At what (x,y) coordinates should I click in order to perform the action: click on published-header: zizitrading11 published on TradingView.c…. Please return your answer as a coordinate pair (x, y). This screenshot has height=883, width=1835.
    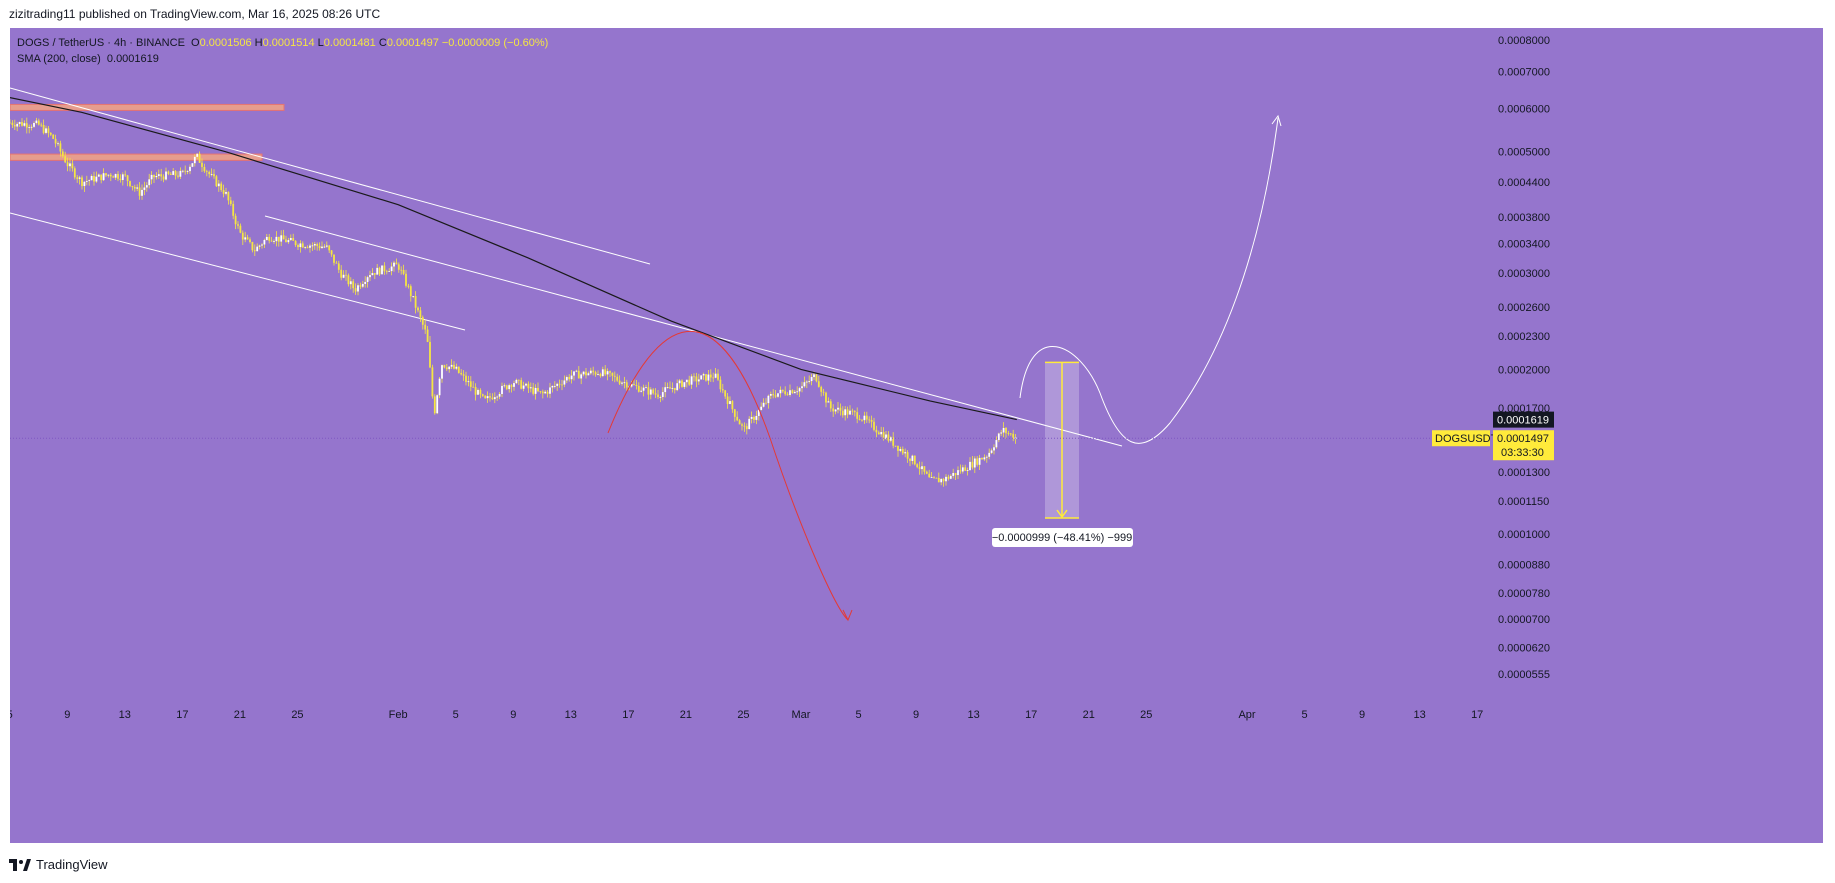
    Looking at the image, I should click on (195, 14).